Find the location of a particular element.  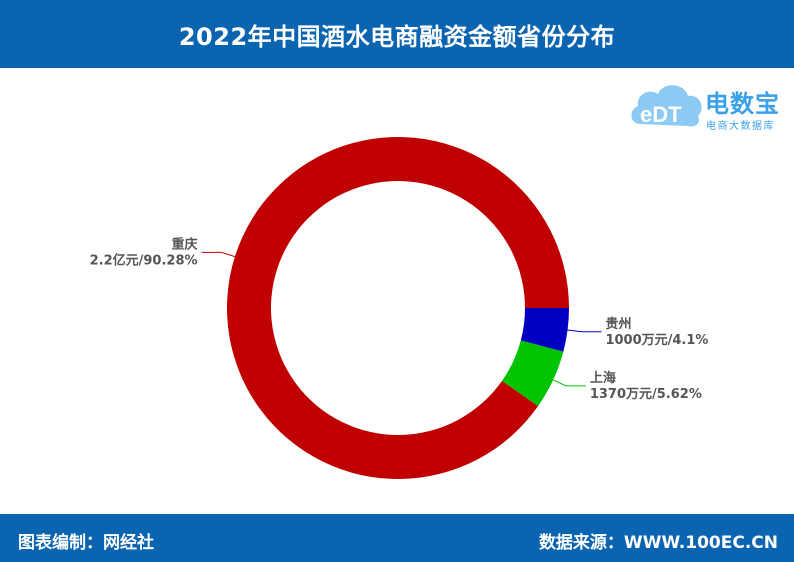

slice-name-label-1: 上海 is located at coordinates (603, 378).